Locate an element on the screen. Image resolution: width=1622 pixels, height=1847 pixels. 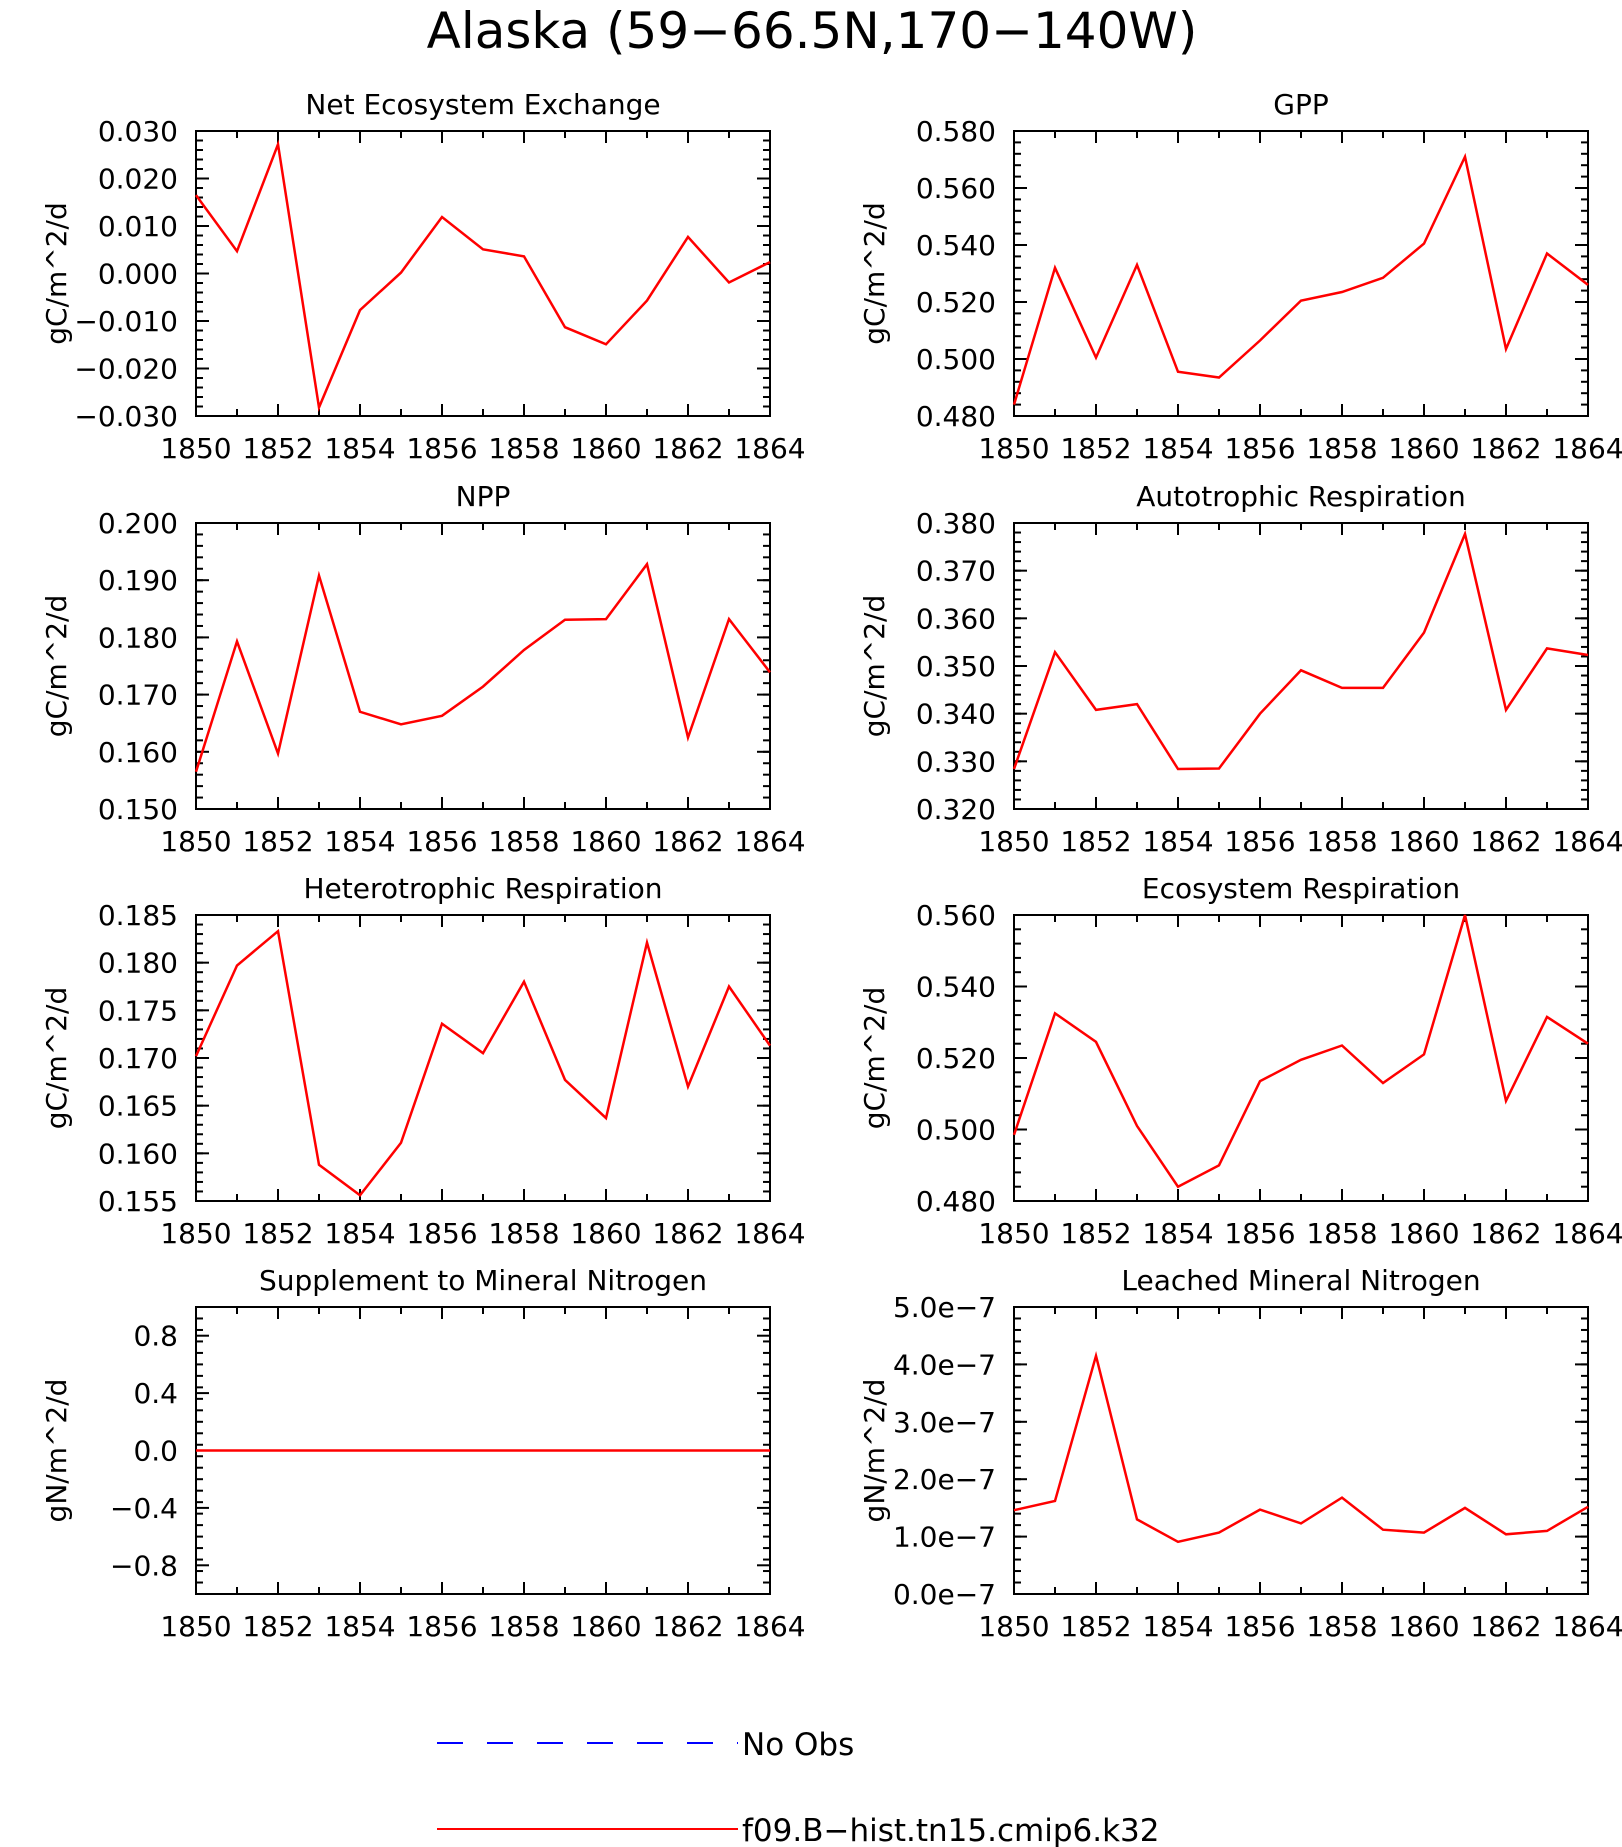
y-tick-label: 0.0 is located at coordinates (155, 1451).